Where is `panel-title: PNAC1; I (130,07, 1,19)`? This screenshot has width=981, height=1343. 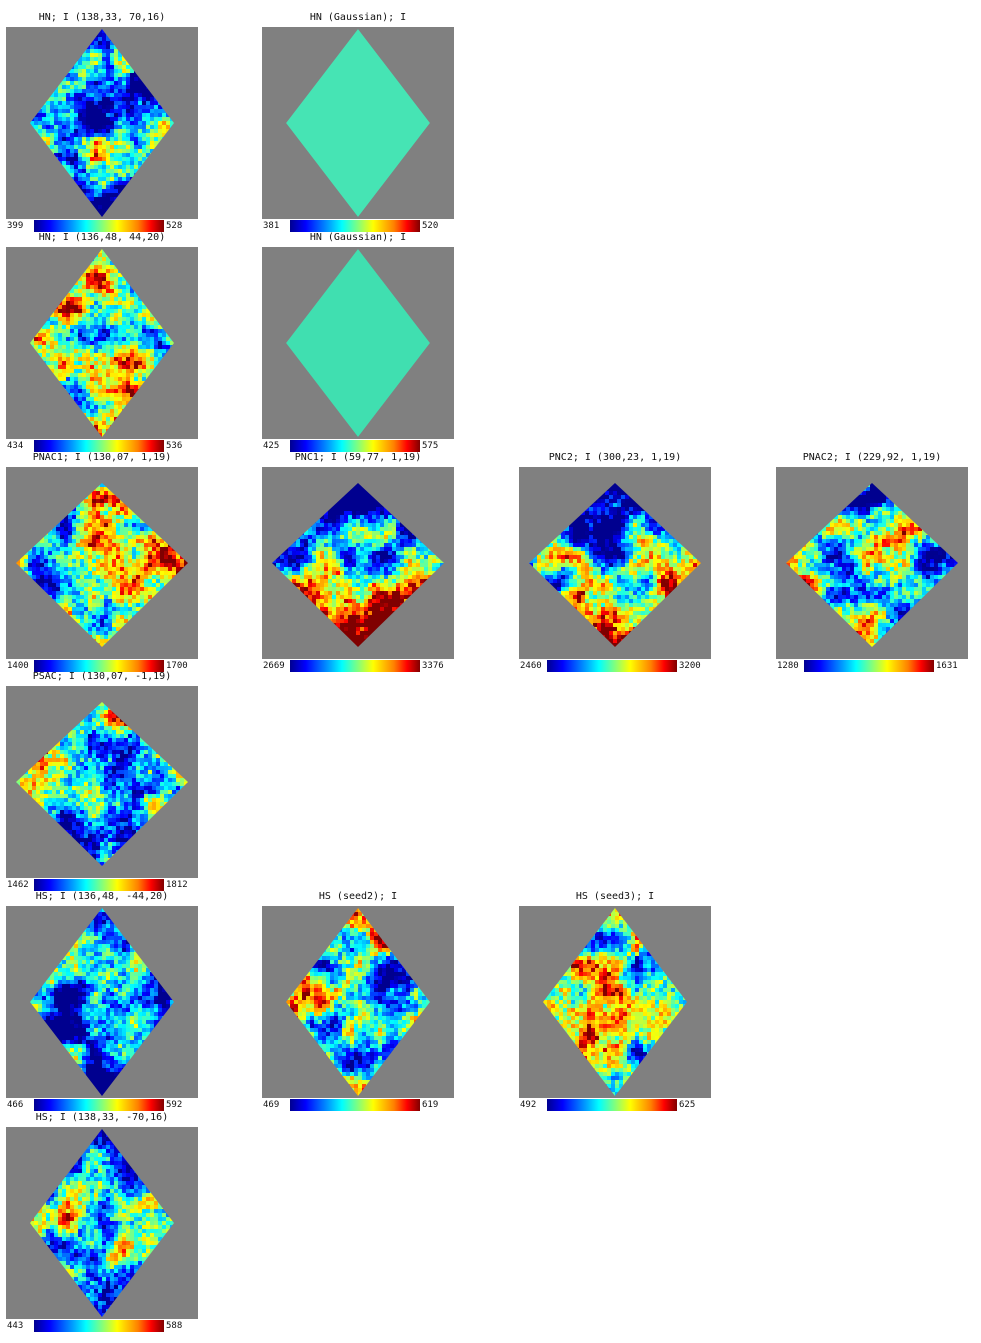 panel-title: PNAC1; I (130,07, 1,19) is located at coordinates (102, 457).